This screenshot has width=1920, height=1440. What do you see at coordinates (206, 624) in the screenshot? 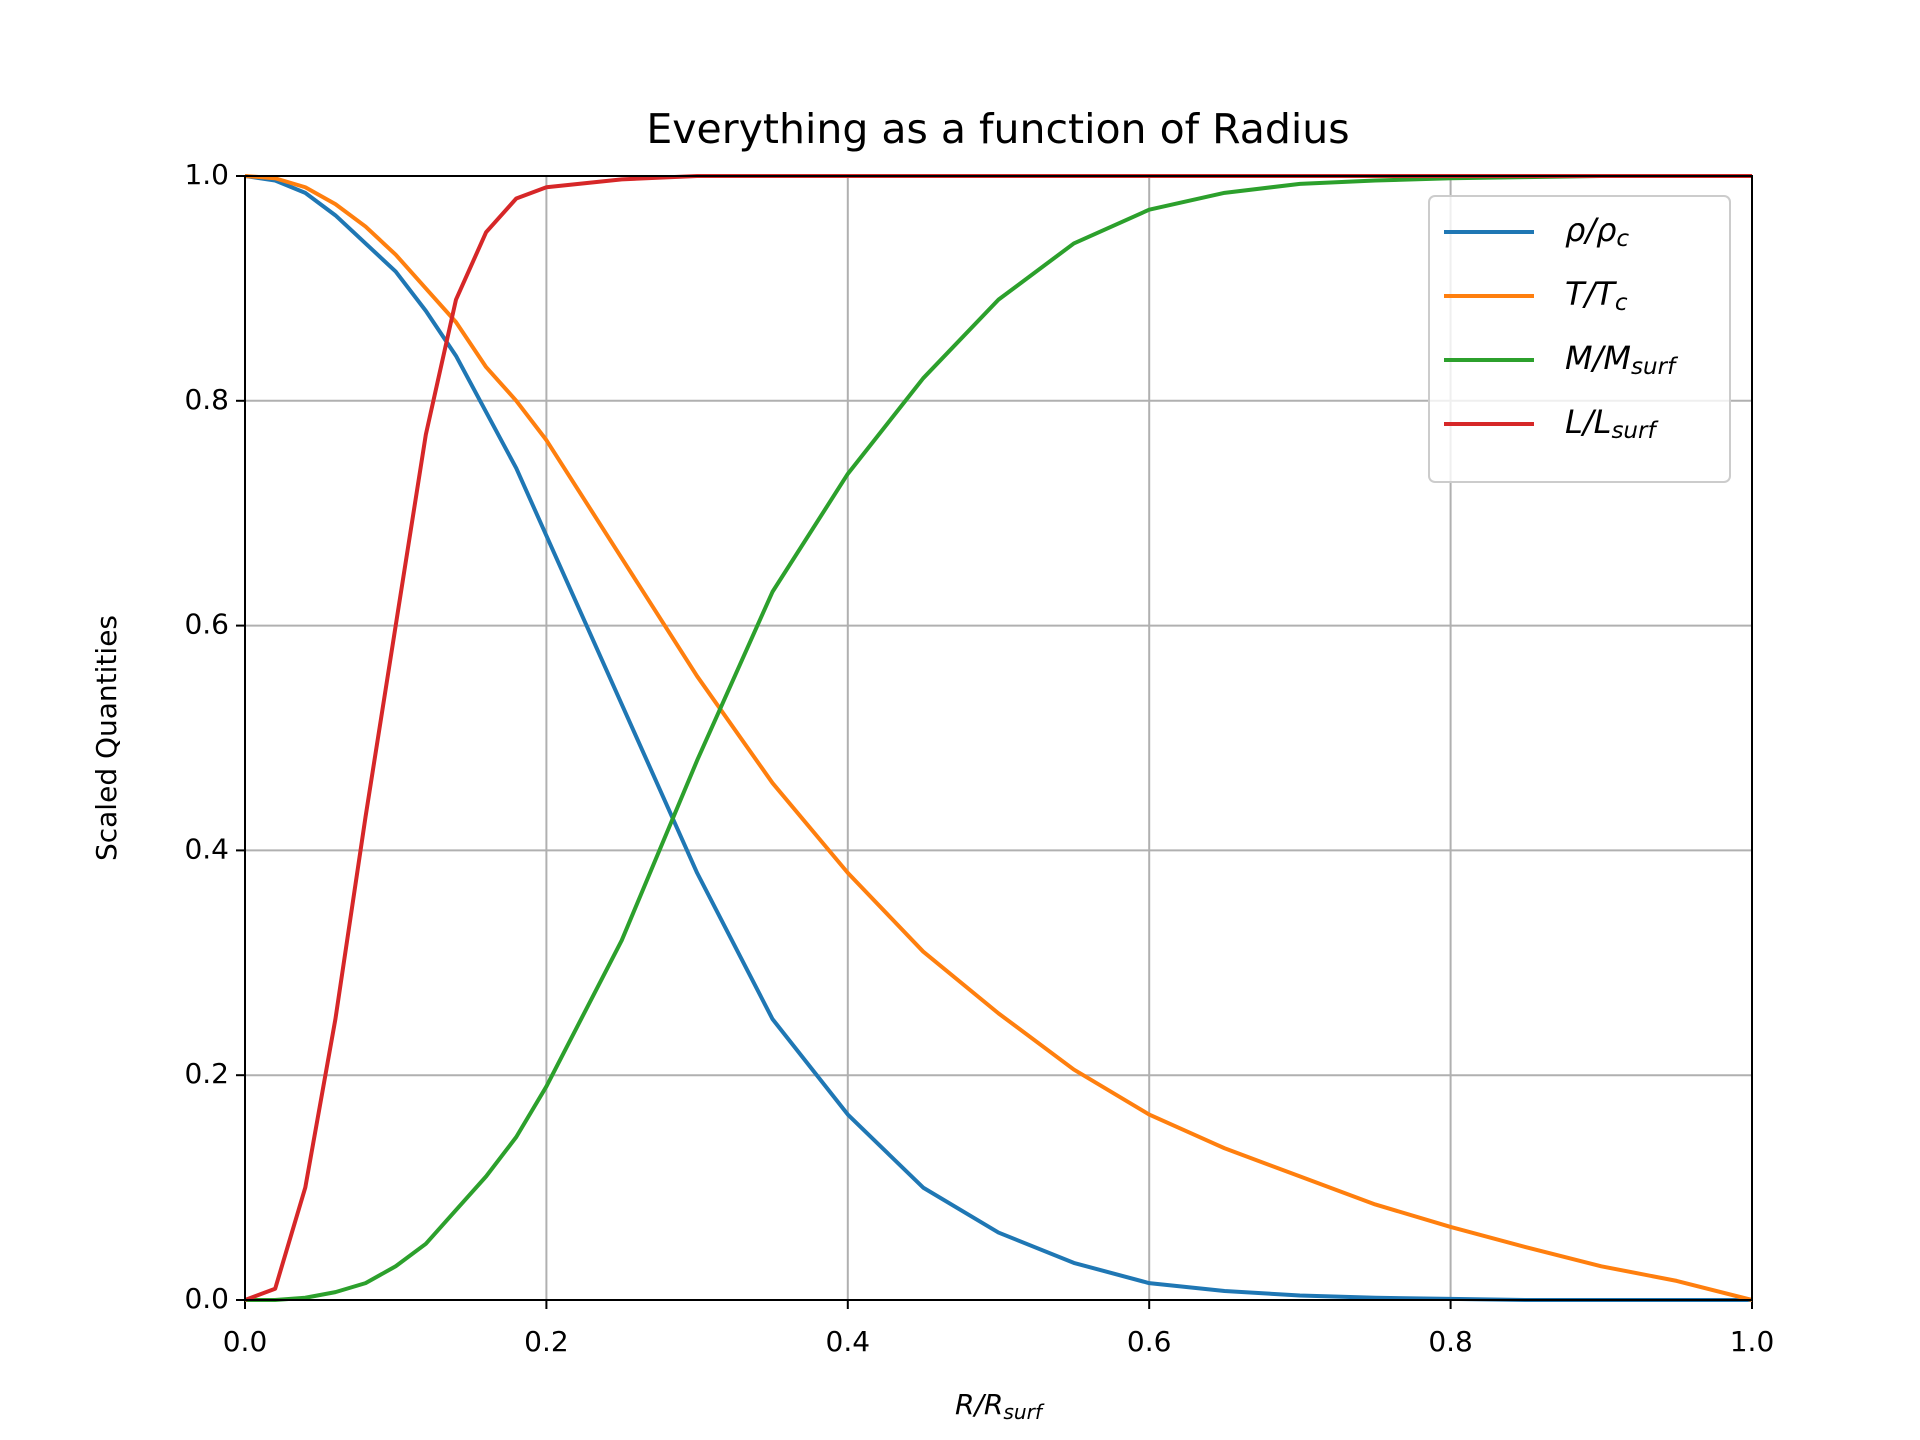
I see `y-tick-label: 0.6` at bounding box center [206, 624].